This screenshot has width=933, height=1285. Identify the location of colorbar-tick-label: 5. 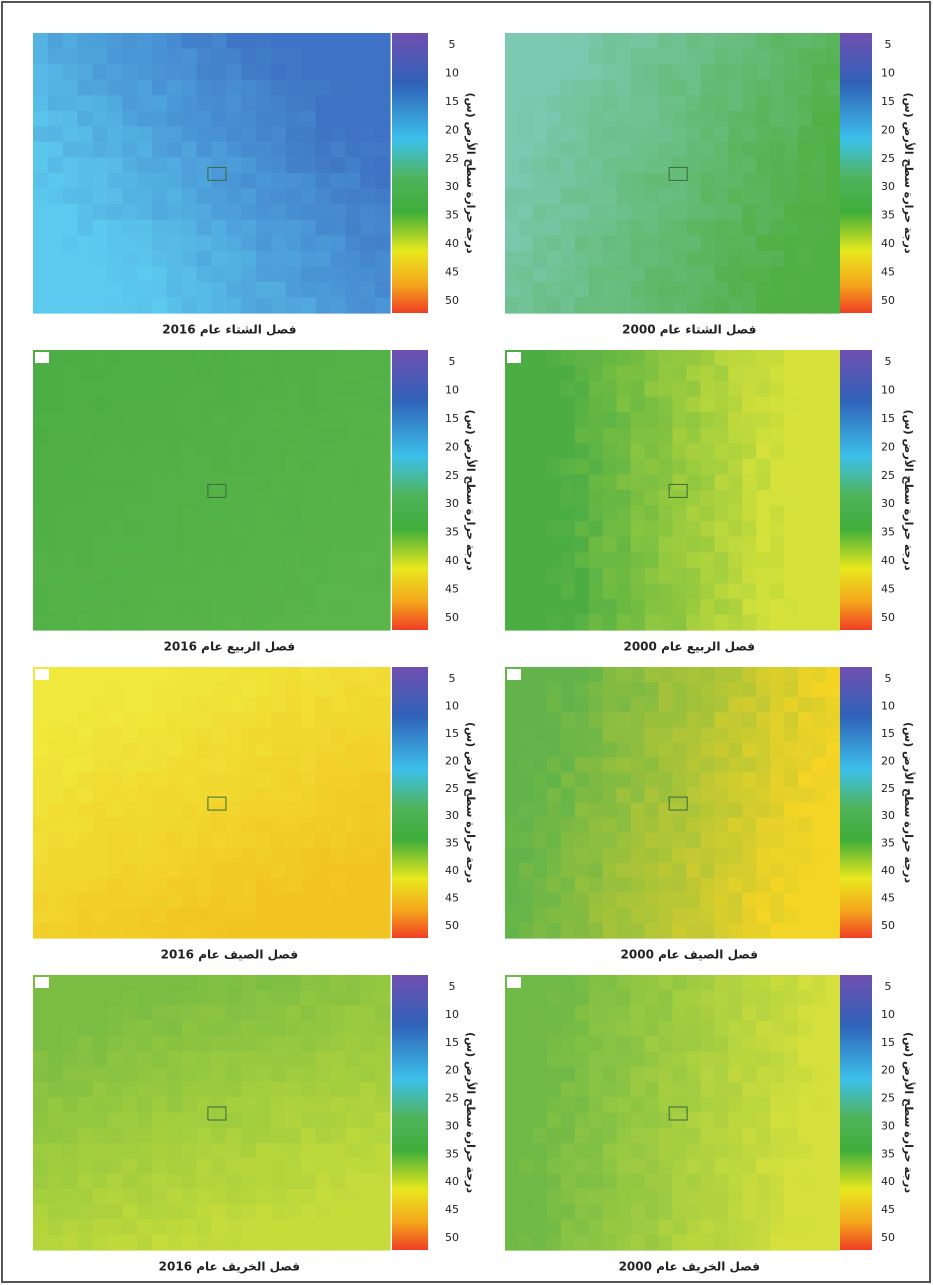
(452, 986).